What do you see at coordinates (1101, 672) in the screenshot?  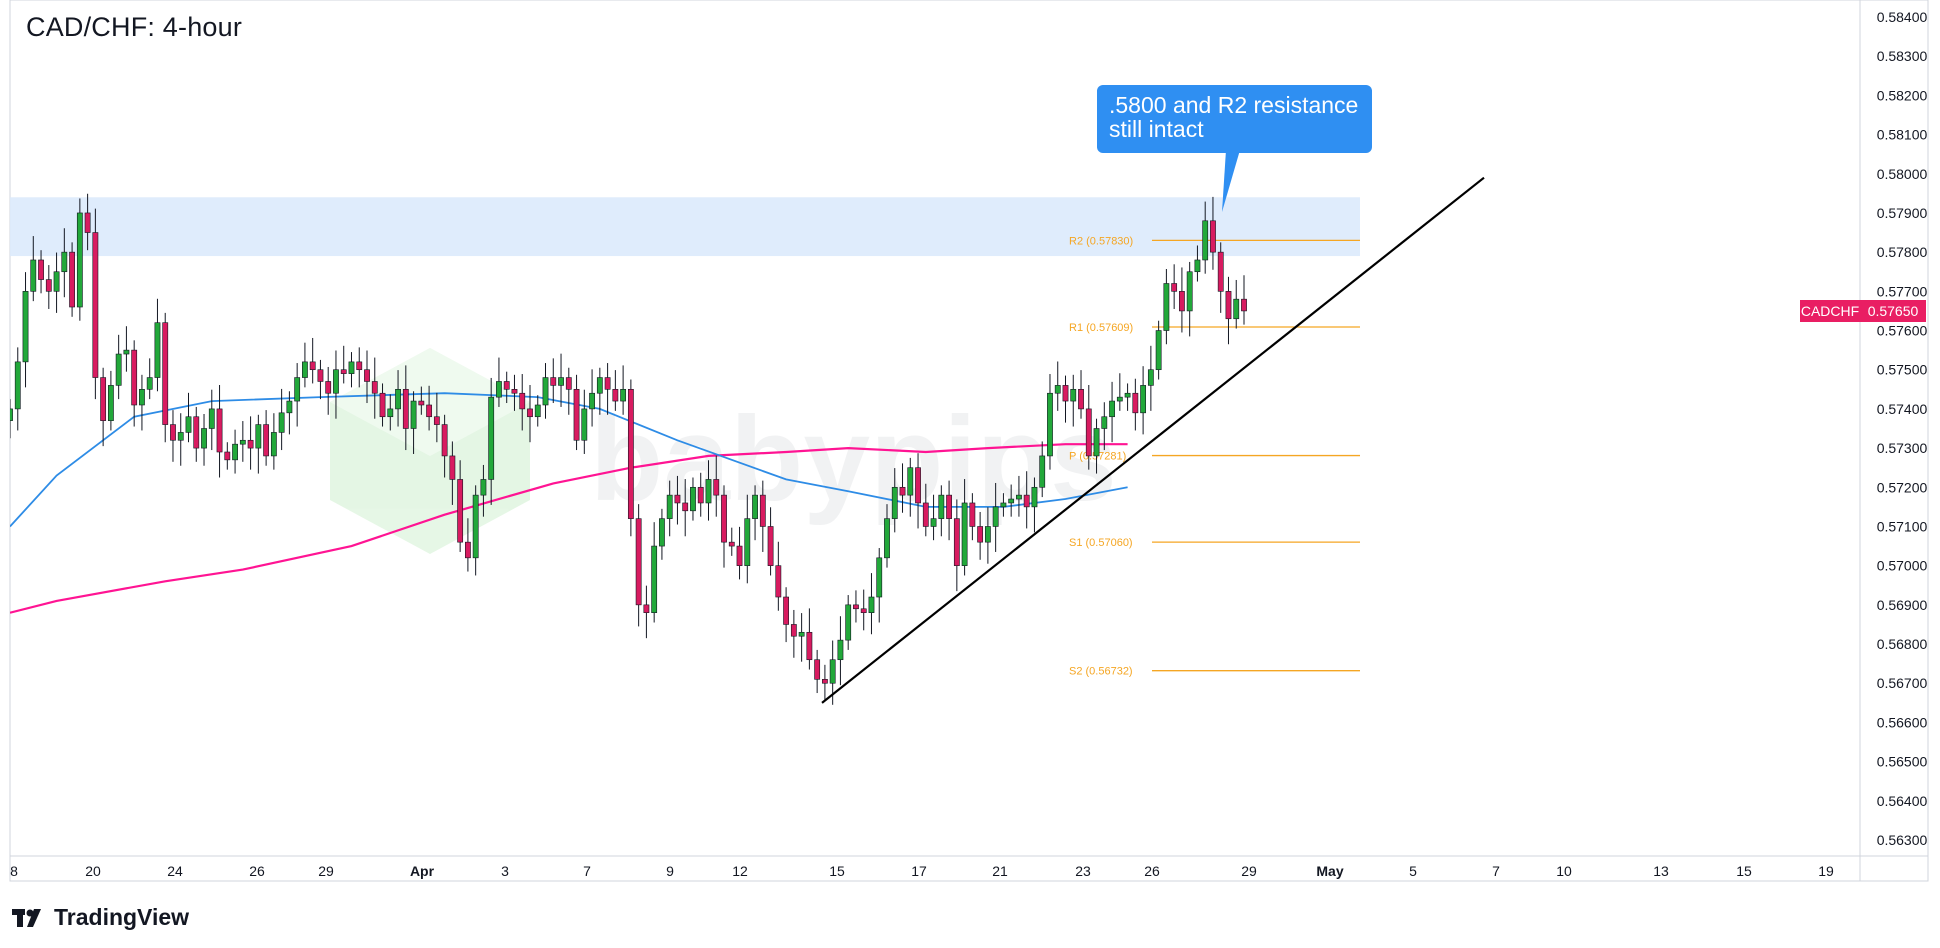 I see `pivot-label-s2: S2 (0.56732)` at bounding box center [1101, 672].